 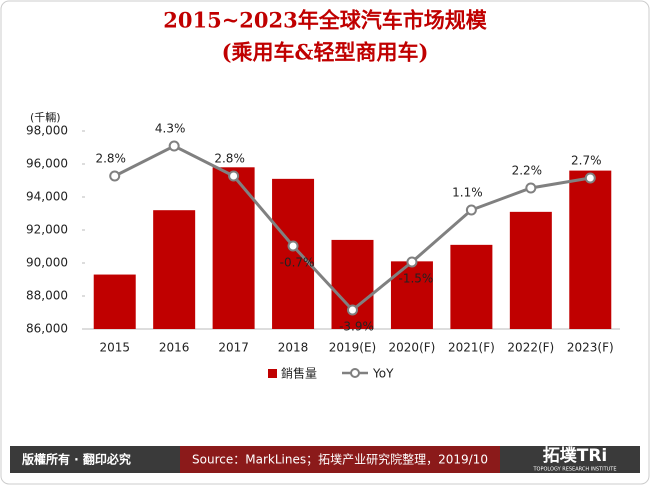 I want to click on y-tick-label: 92,000, so click(x=47, y=230).